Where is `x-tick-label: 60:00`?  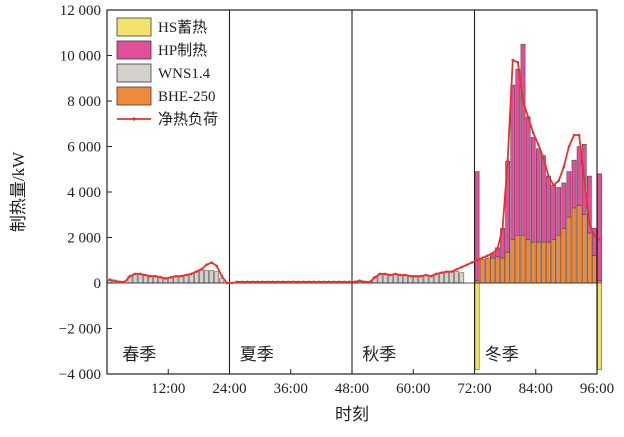 x-tick-label: 60:00 is located at coordinates (413, 389).